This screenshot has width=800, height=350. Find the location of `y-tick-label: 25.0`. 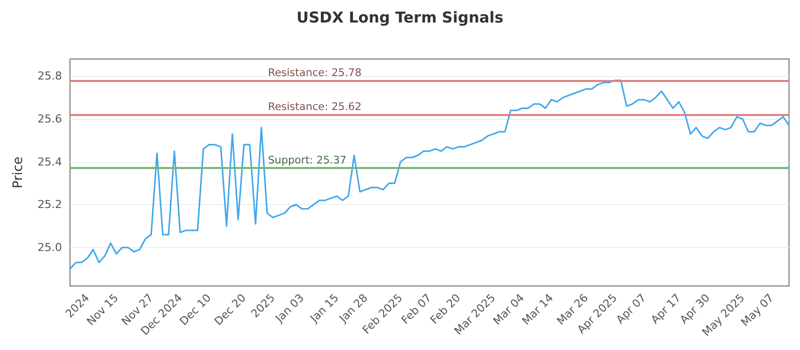

y-tick-label: 25.0 is located at coordinates (50, 247).